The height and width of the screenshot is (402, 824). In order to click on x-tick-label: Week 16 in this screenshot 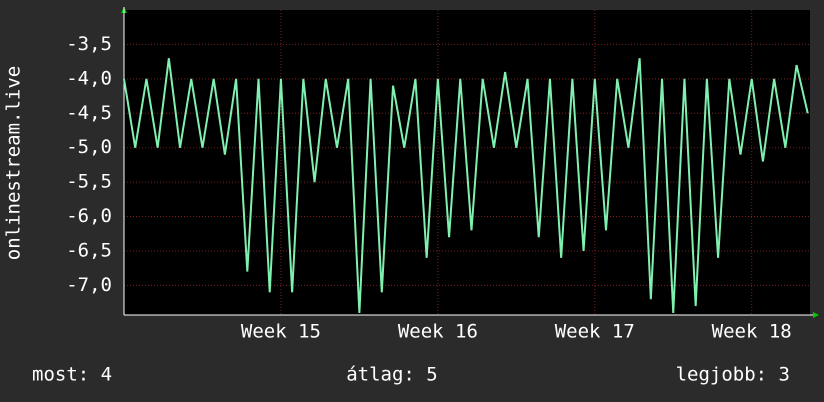, I will do `click(438, 332)`.